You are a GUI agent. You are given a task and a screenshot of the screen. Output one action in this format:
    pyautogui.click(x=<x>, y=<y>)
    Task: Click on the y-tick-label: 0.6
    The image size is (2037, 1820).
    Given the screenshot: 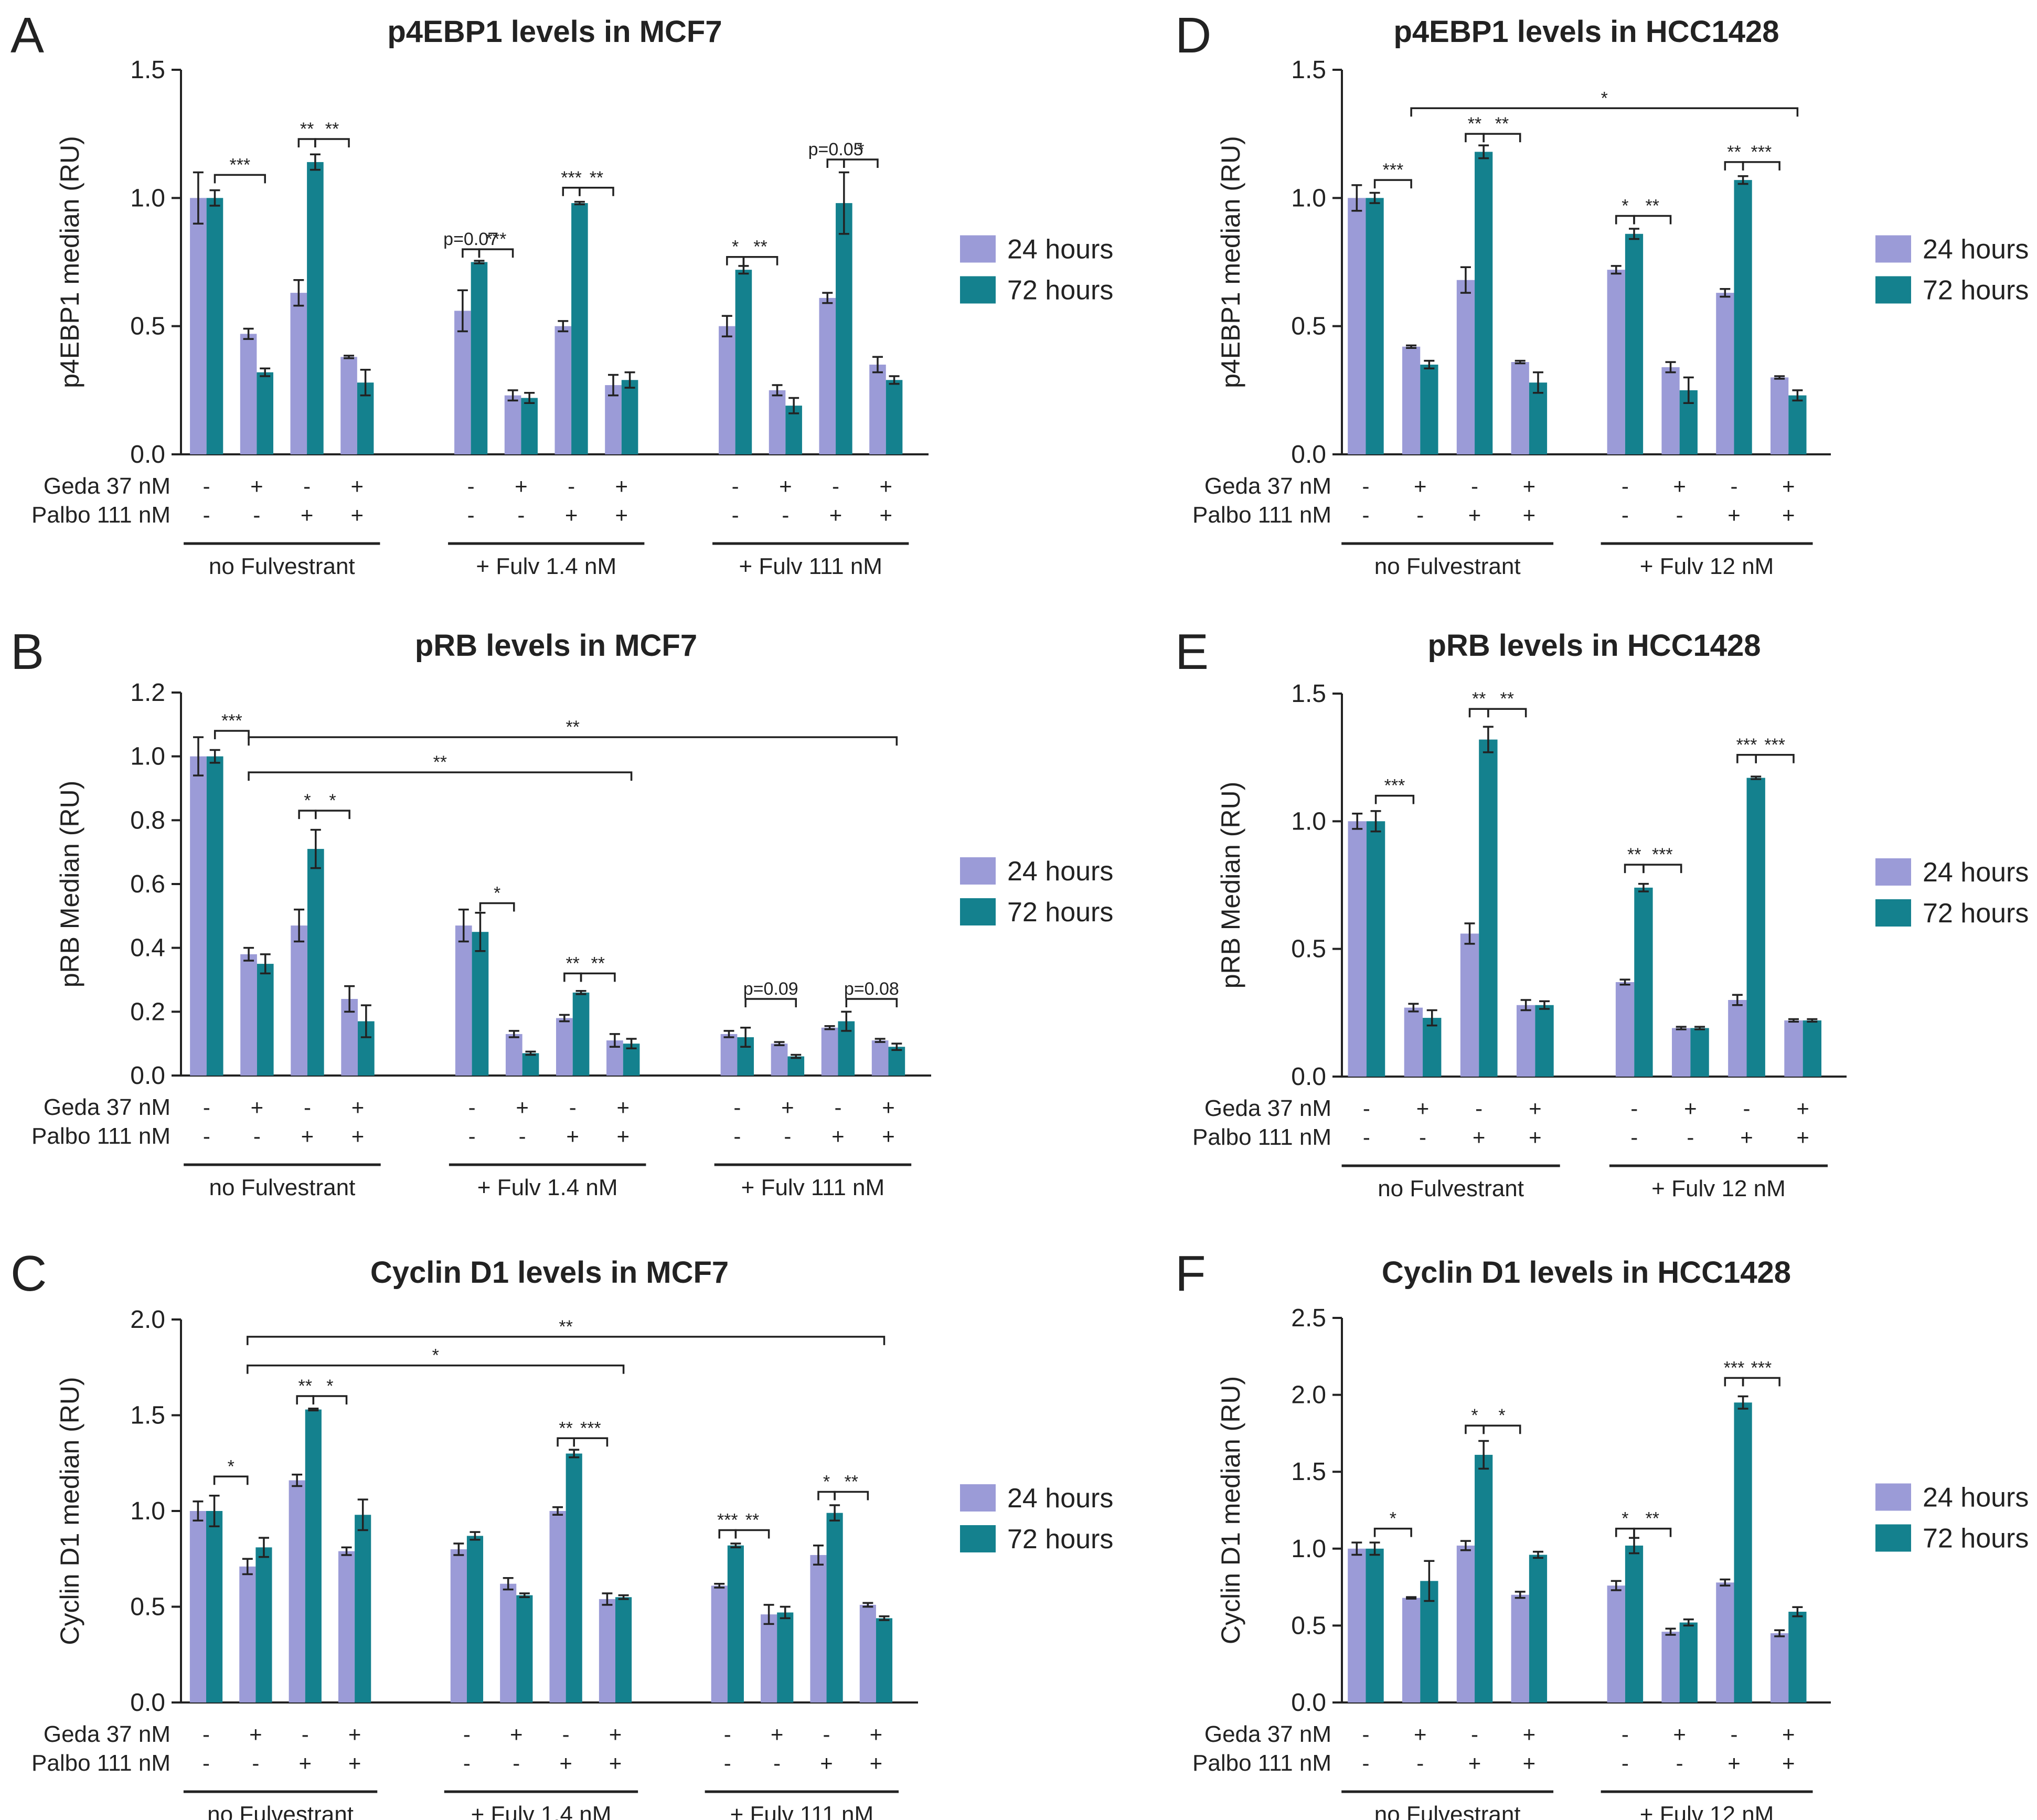 What is the action you would take?
    pyautogui.click(x=147, y=884)
    